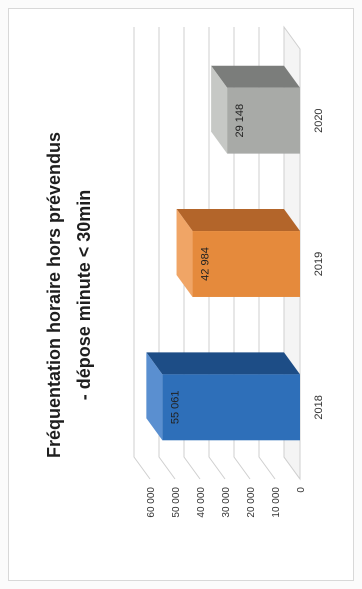 This screenshot has width=362, height=589. I want to click on bar-2018, so click(223, 396).